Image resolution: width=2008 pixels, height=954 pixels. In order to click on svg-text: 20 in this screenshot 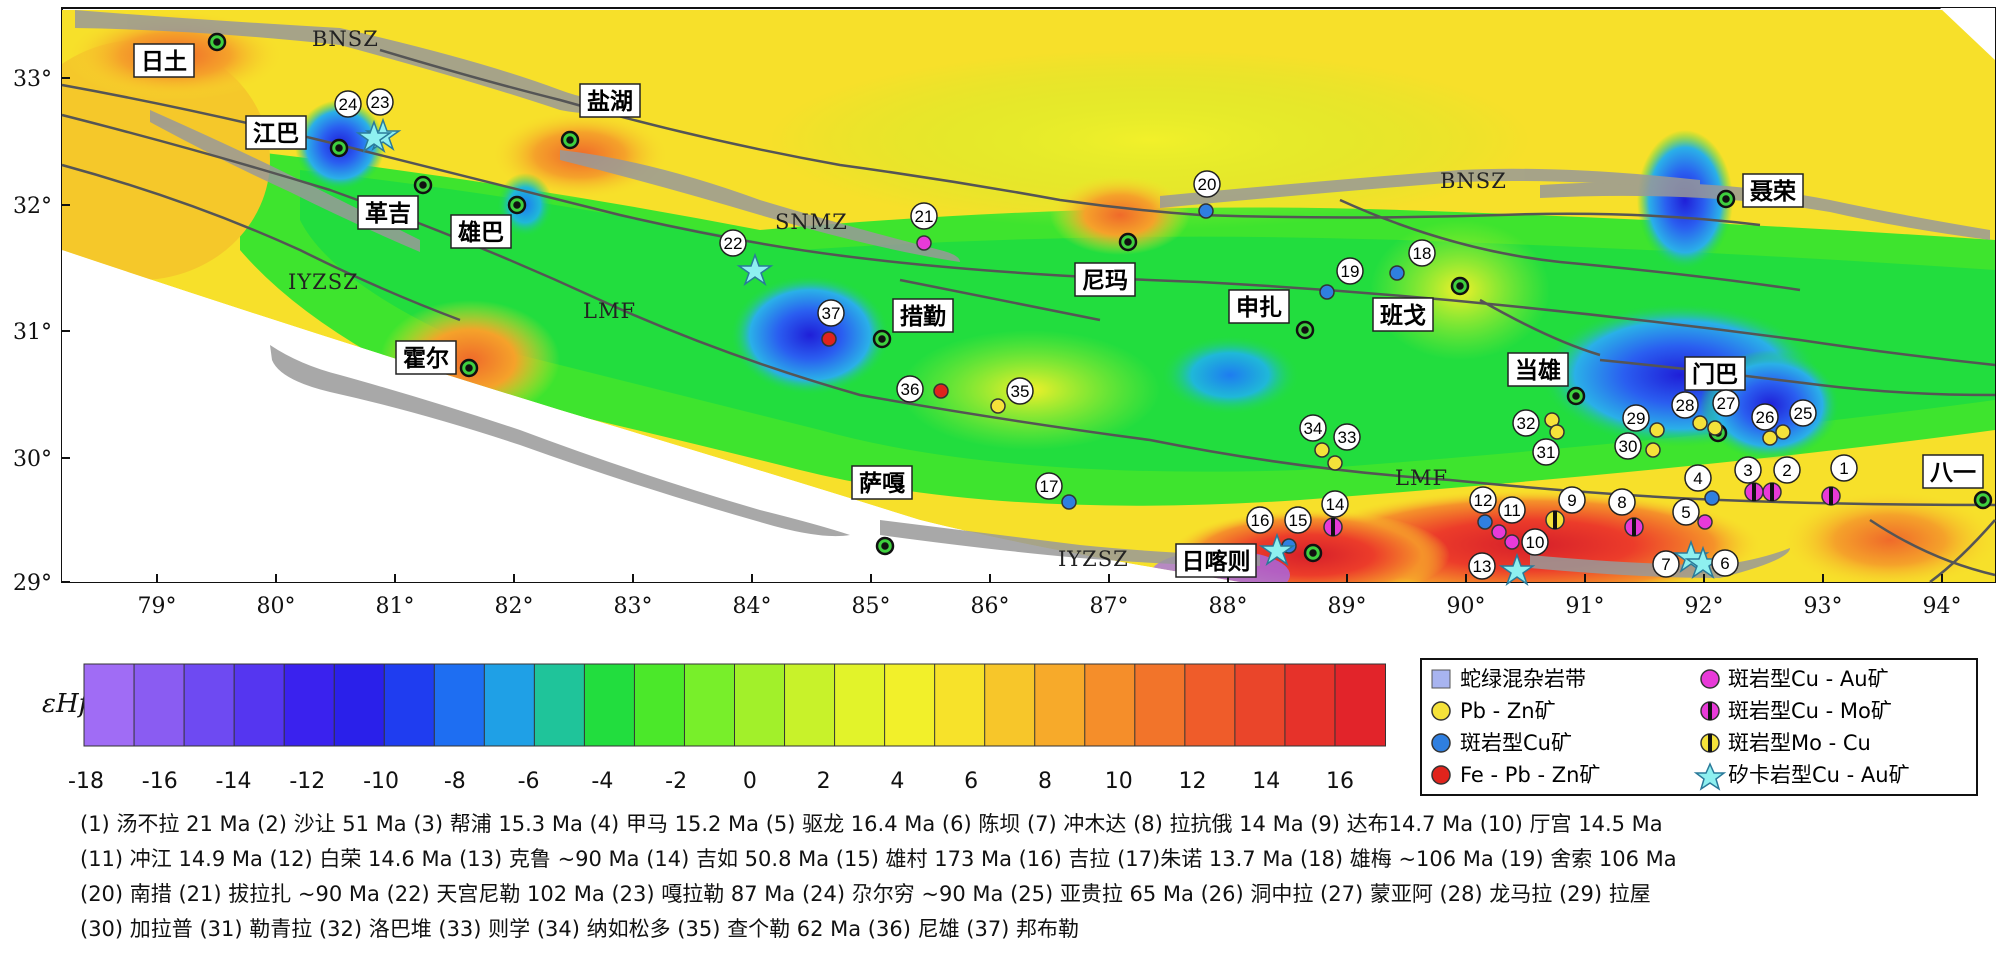, I will do `click(1207, 184)`.